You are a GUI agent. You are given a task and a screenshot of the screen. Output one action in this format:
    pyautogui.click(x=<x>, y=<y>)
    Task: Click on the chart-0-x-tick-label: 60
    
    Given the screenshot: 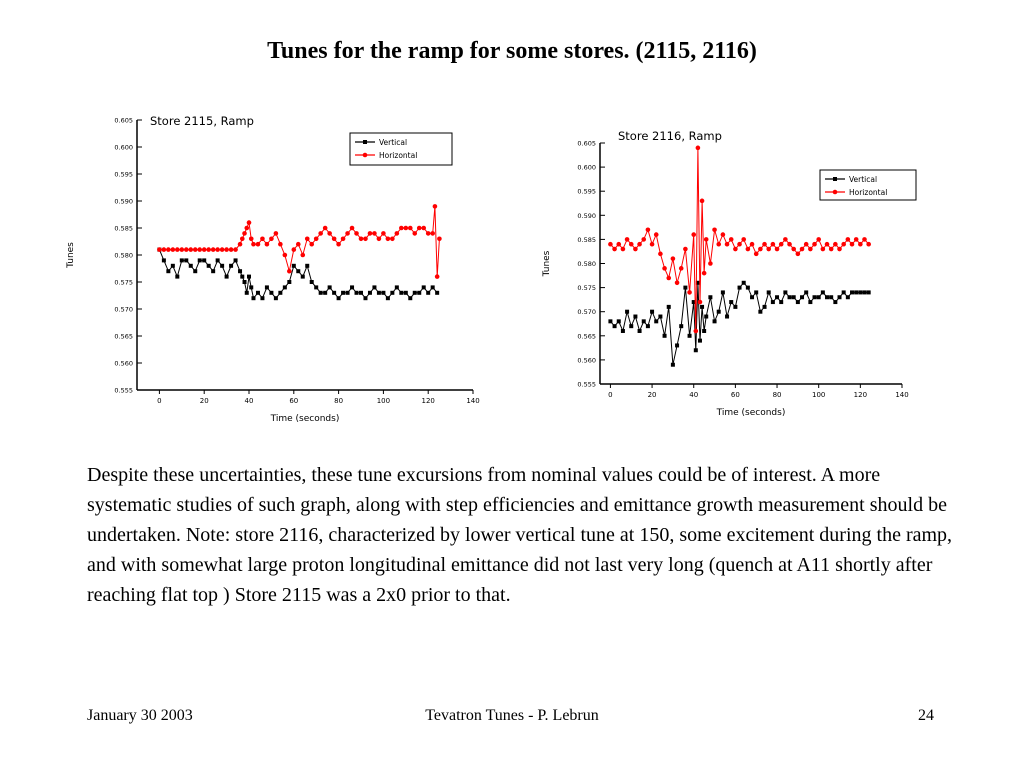 What is the action you would take?
    pyautogui.click(x=293, y=401)
    